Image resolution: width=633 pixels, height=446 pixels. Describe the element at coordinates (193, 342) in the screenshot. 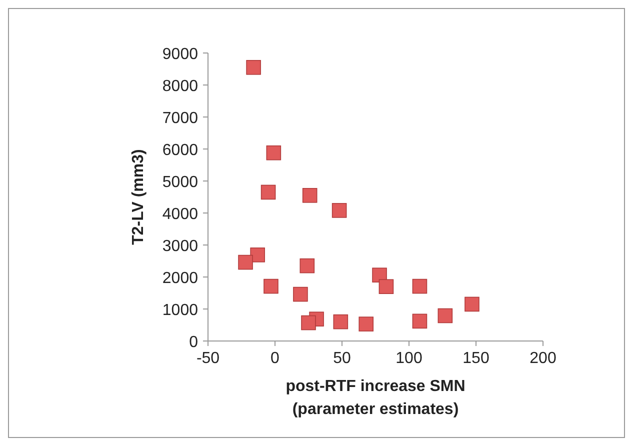

I see `y-tick-label: 0` at that location.